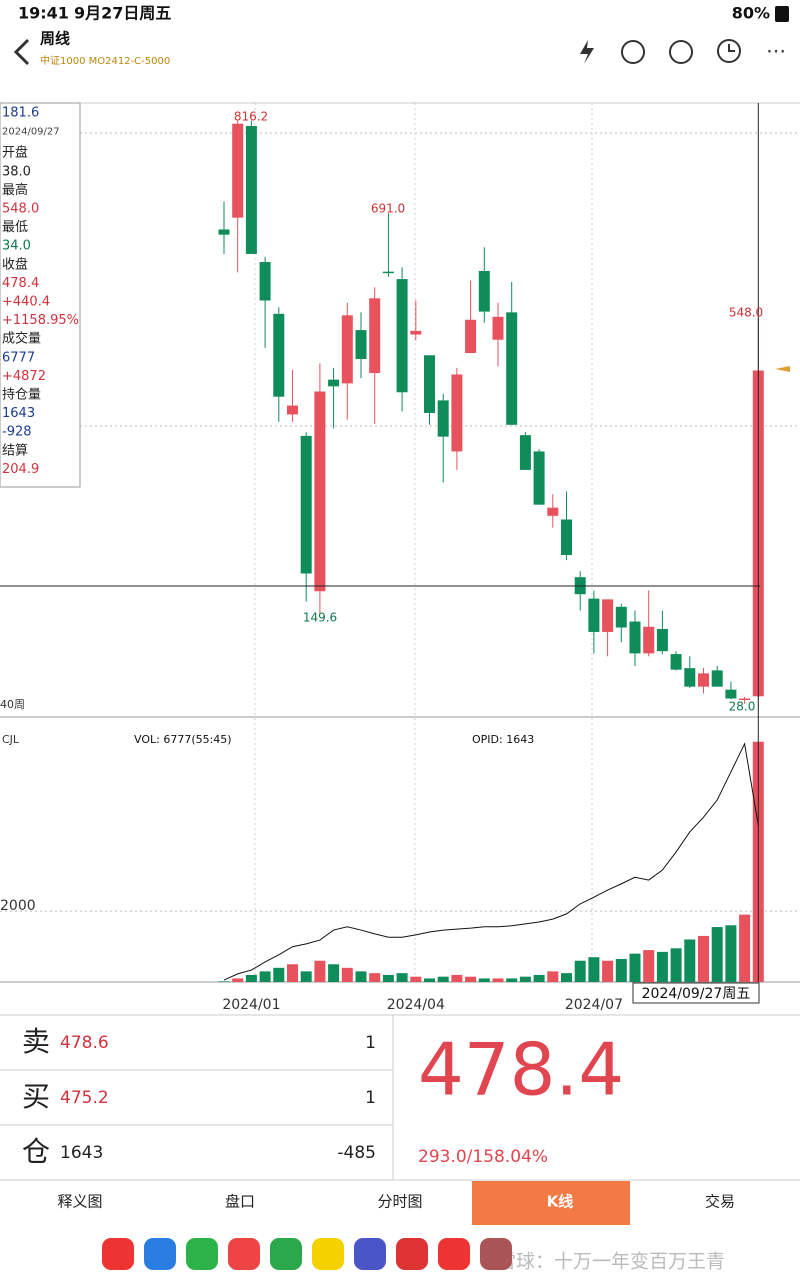 This screenshot has width=800, height=1285. What do you see at coordinates (356, 1153) in the screenshot?
I see `quote-qty: -485` at bounding box center [356, 1153].